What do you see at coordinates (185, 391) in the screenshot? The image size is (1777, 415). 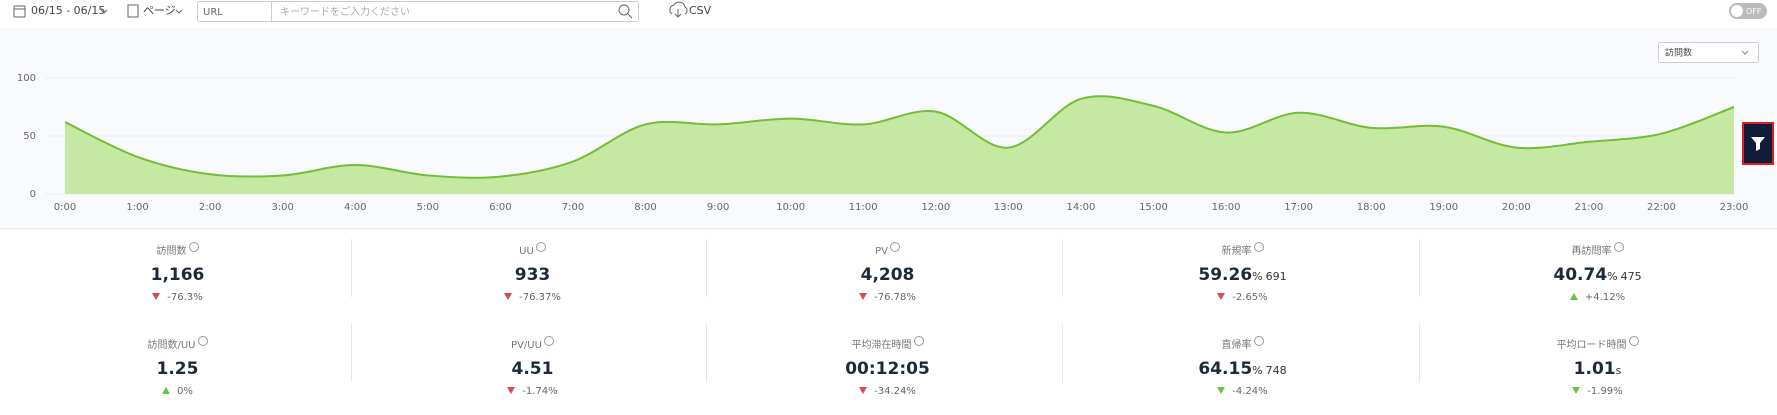 I see `metric-change-text: 0%` at bounding box center [185, 391].